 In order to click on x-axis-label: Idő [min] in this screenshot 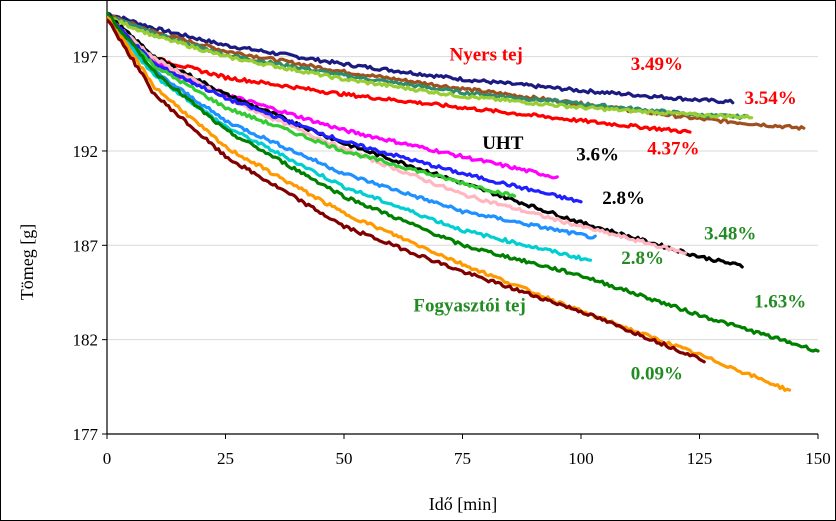, I will do `click(463, 504)`.